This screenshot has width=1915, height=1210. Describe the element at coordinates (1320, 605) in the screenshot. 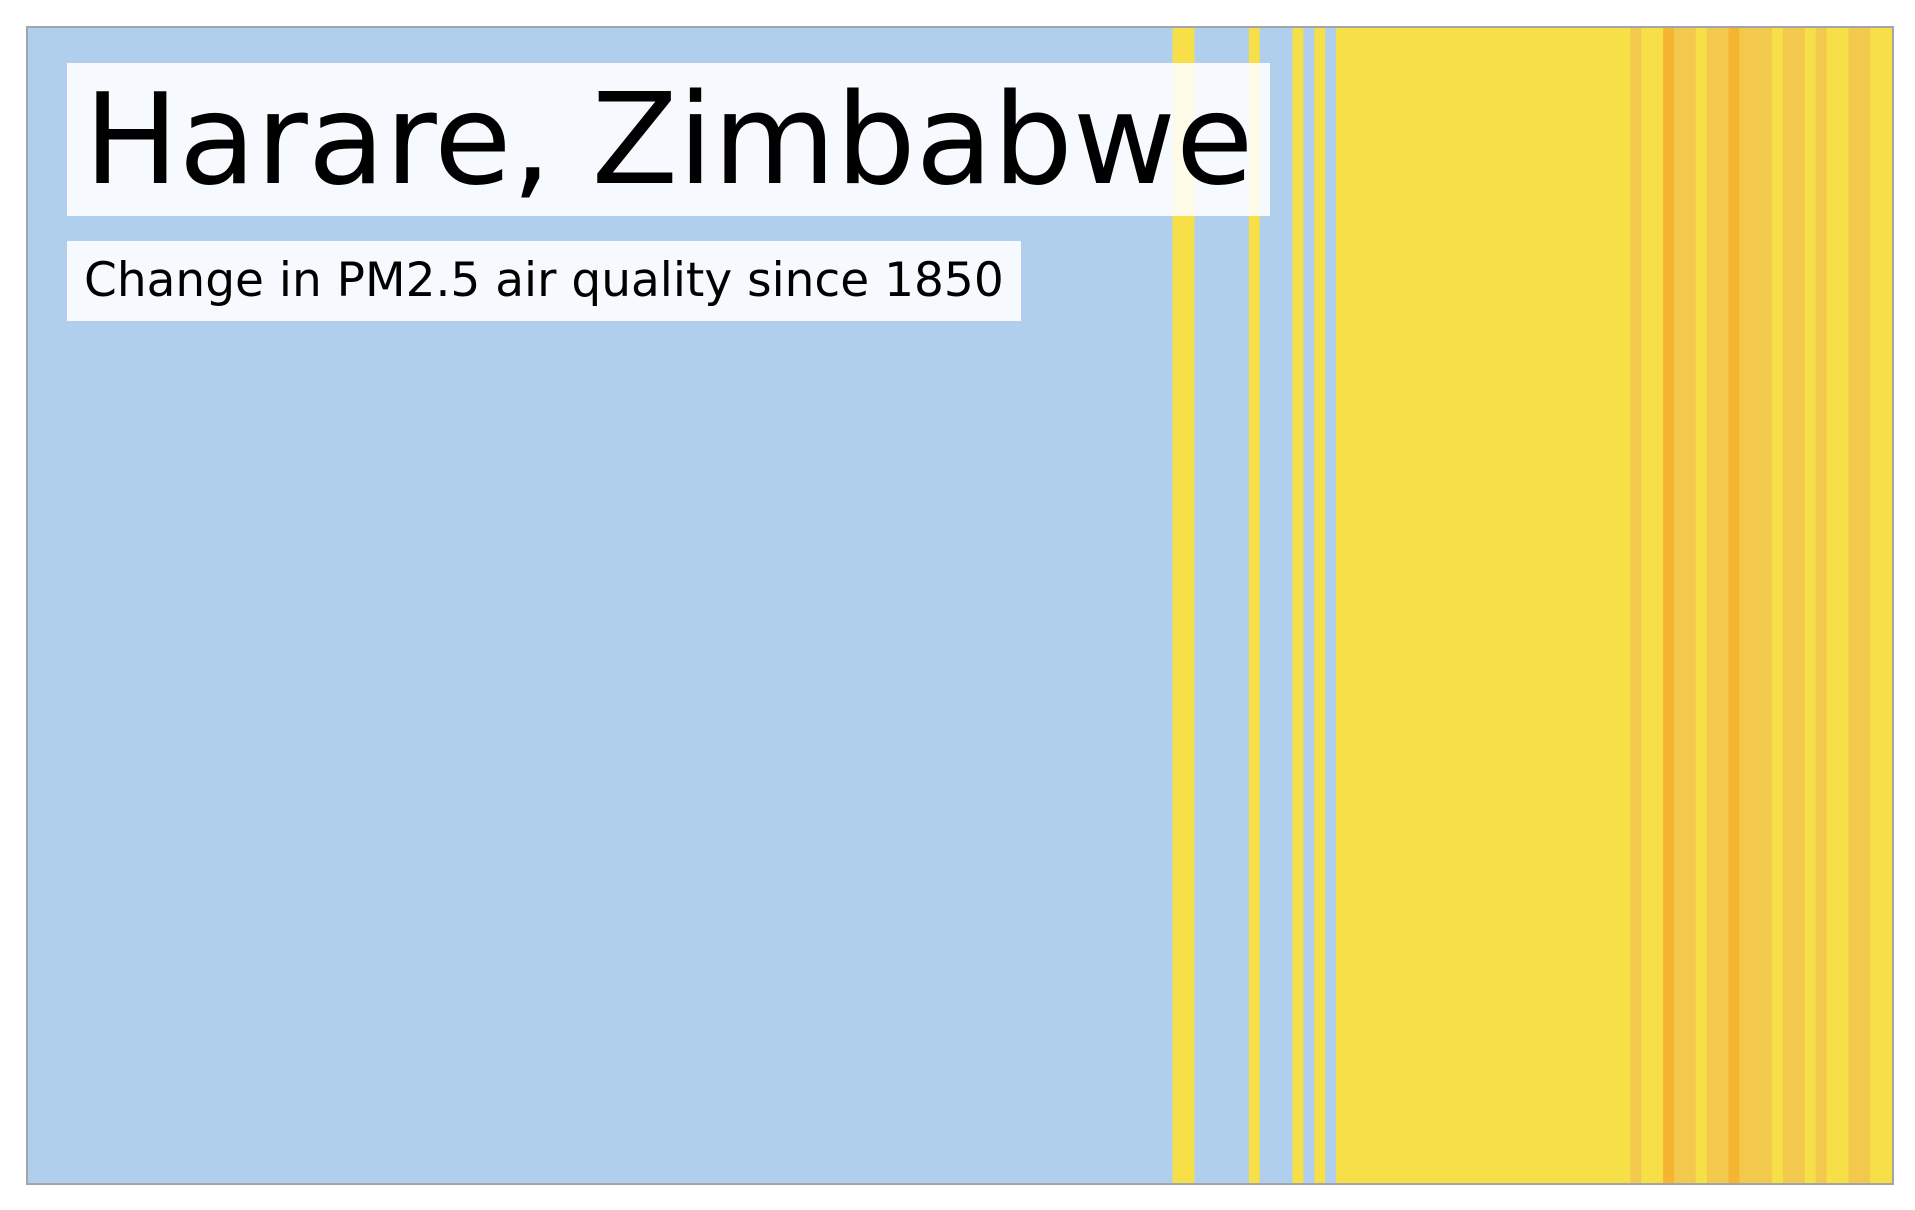

I see `stripe-1968` at that location.